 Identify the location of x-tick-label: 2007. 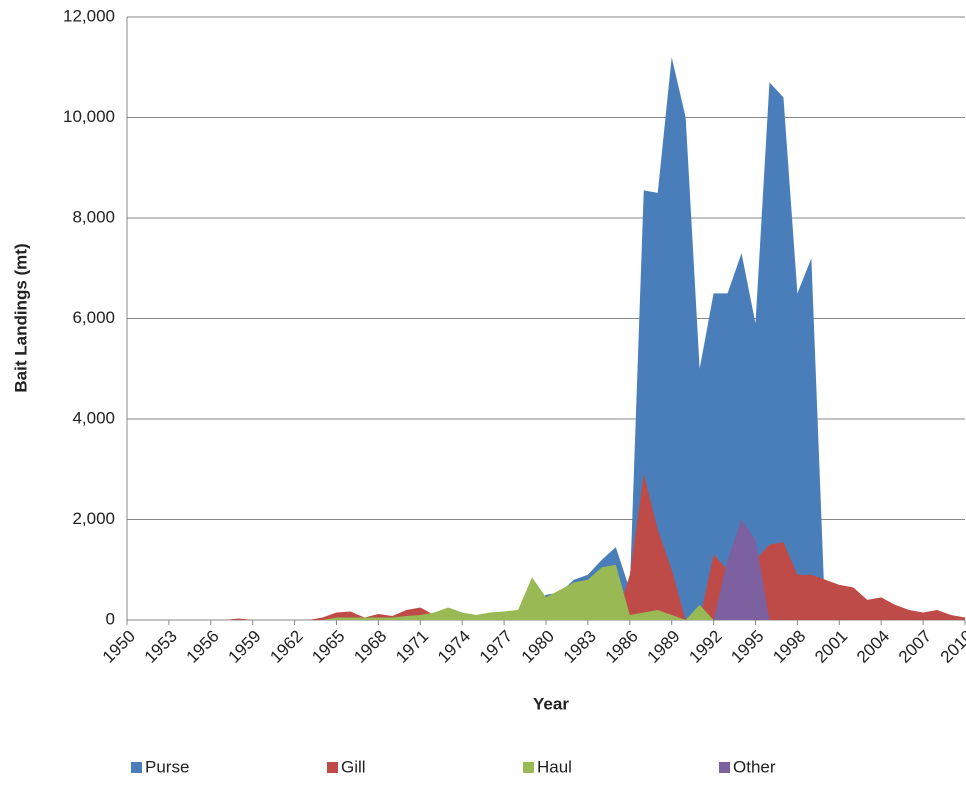
(915, 647).